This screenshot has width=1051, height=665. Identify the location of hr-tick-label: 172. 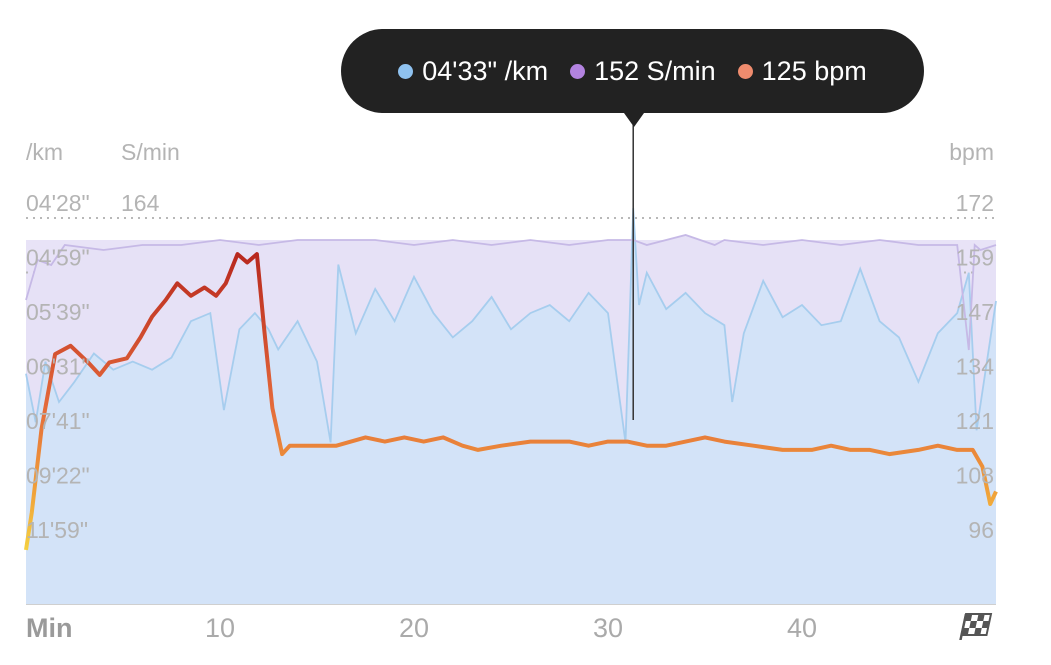
(975, 203).